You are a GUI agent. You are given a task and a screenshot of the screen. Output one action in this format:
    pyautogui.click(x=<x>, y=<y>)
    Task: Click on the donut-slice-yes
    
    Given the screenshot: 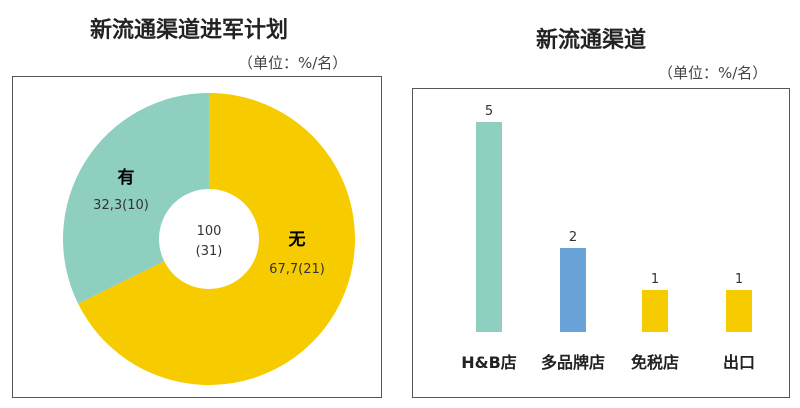 What is the action you would take?
    pyautogui.click(x=136, y=198)
    